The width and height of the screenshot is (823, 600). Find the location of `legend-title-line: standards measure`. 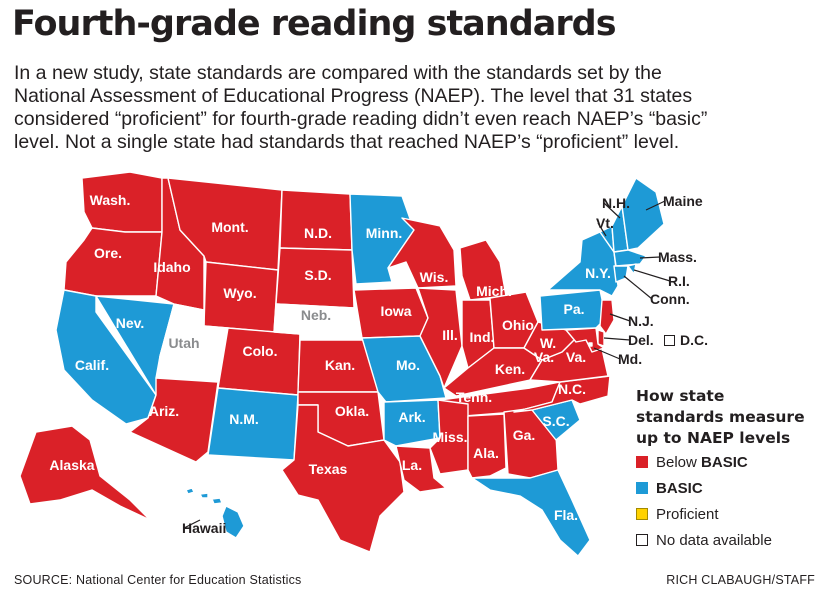

legend-title-line: standards measure is located at coordinates (720, 417).